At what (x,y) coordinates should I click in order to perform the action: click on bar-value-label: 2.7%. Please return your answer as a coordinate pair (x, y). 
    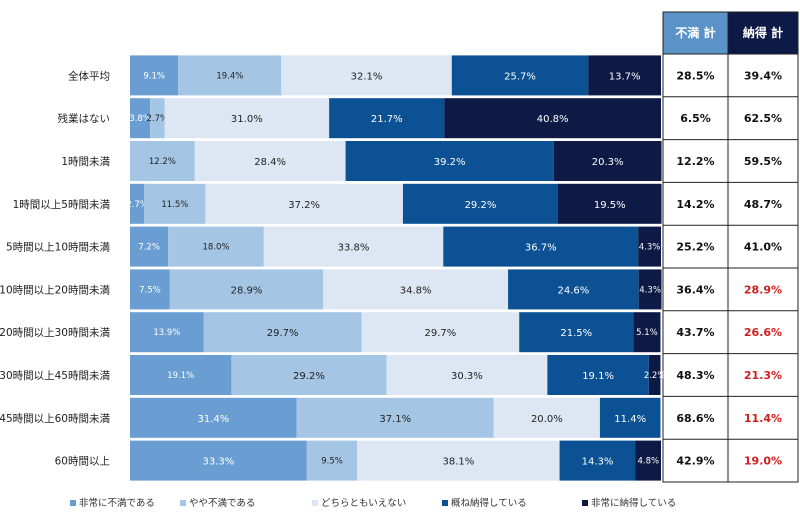
    Looking at the image, I should click on (137, 205).